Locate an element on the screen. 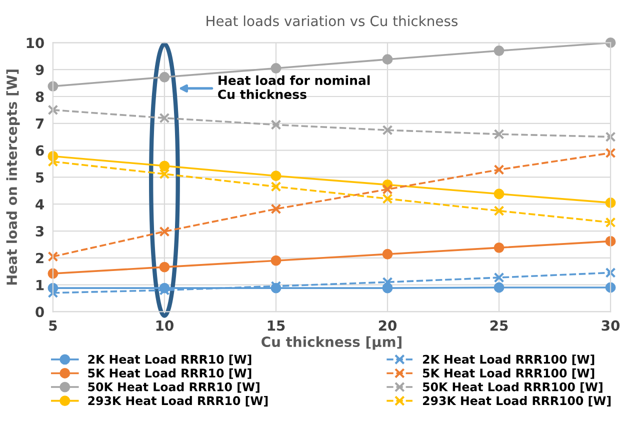 The image size is (623, 427). legend-label: 2K Heat Load RRR100 [W] is located at coordinates (508, 360).